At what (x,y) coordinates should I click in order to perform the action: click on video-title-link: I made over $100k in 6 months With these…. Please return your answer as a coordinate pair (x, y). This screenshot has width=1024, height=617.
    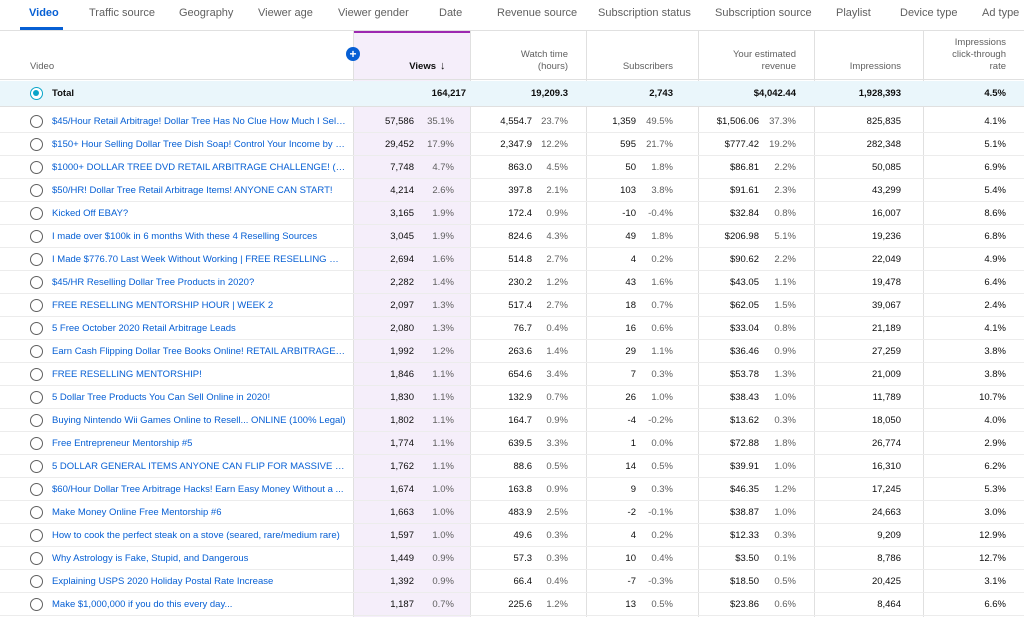
    Looking at the image, I should click on (185, 236).